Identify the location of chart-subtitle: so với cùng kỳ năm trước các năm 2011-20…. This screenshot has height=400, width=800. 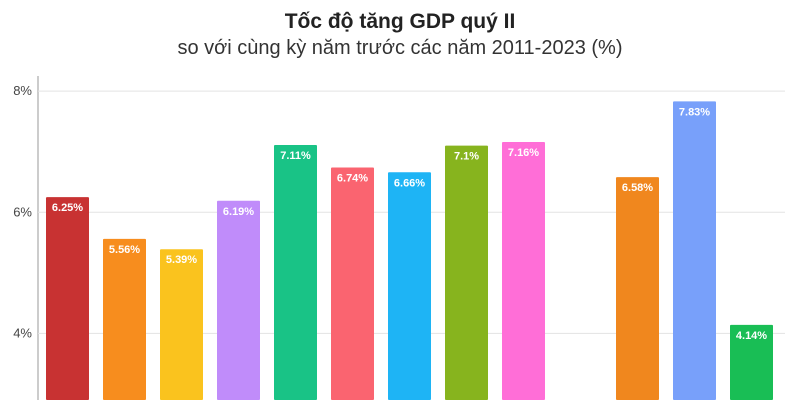
(400, 48).